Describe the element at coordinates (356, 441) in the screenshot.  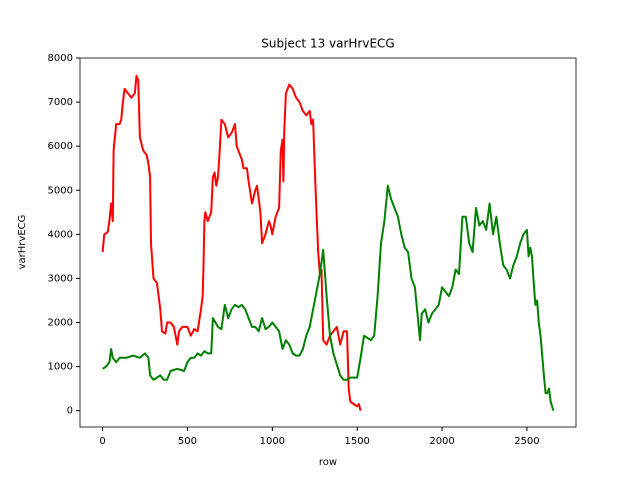
I see `x-tick-label: 1500` at that location.